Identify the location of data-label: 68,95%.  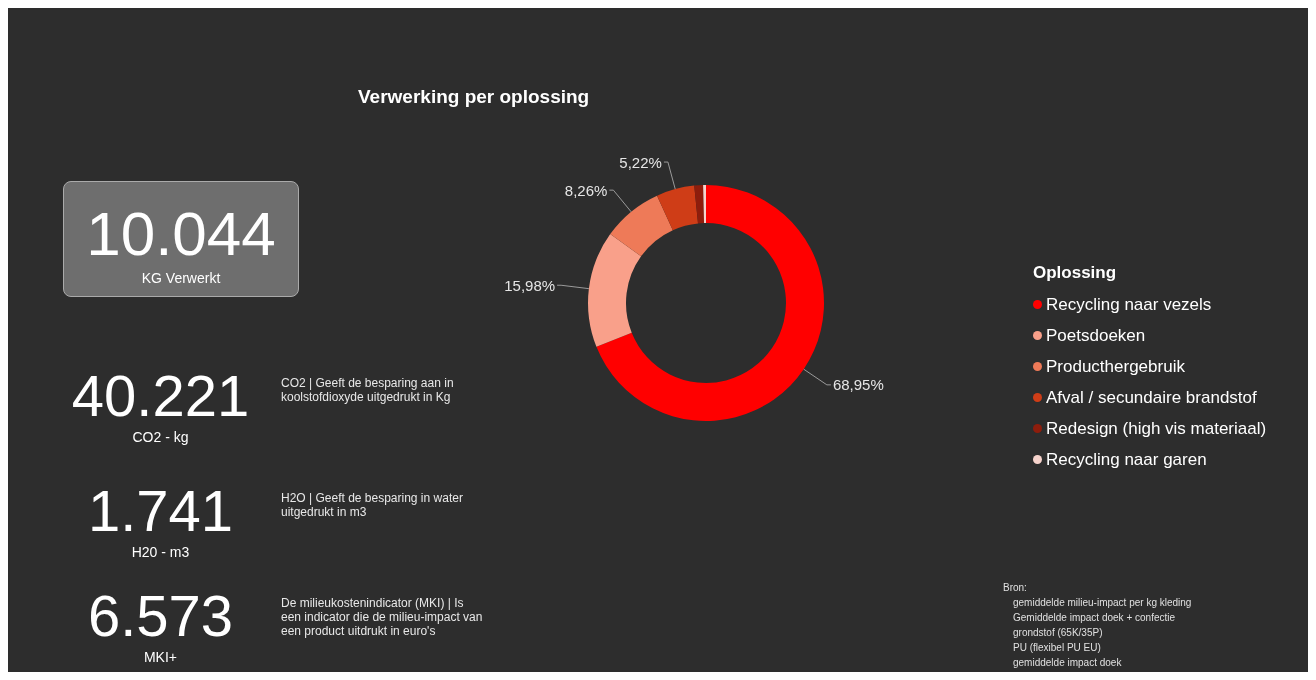
(858, 385).